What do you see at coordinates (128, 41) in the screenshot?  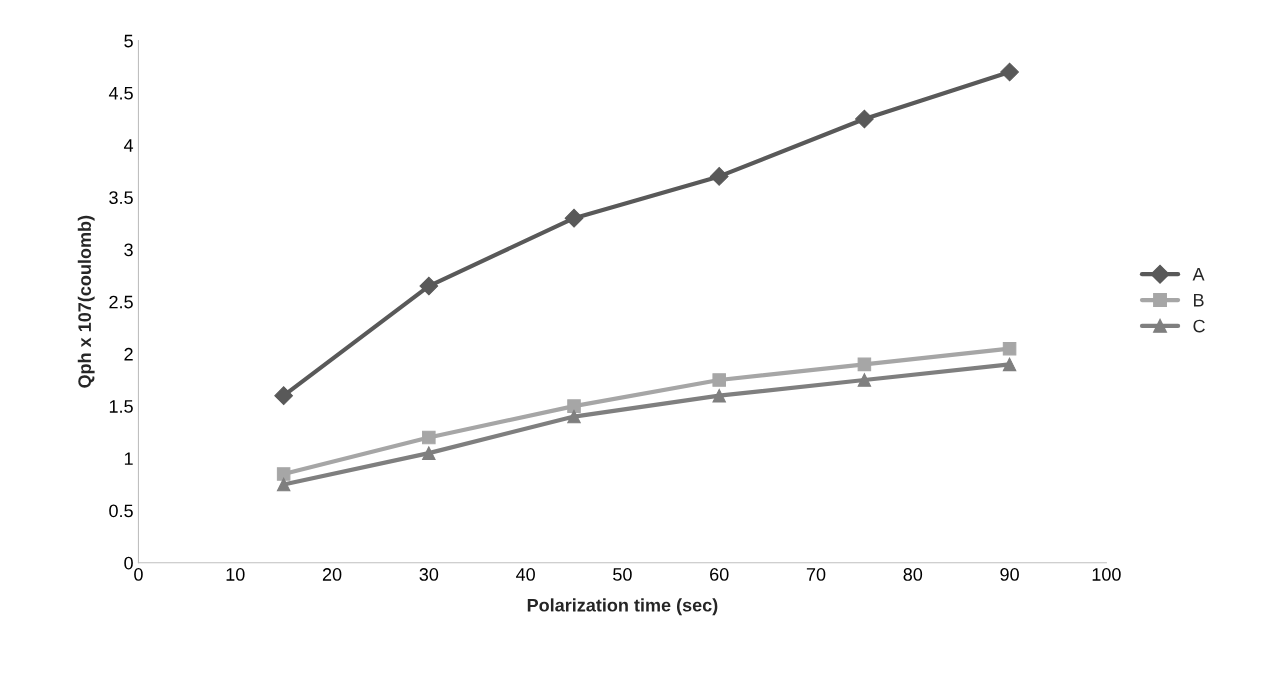 I see `y-tick-label: 5` at bounding box center [128, 41].